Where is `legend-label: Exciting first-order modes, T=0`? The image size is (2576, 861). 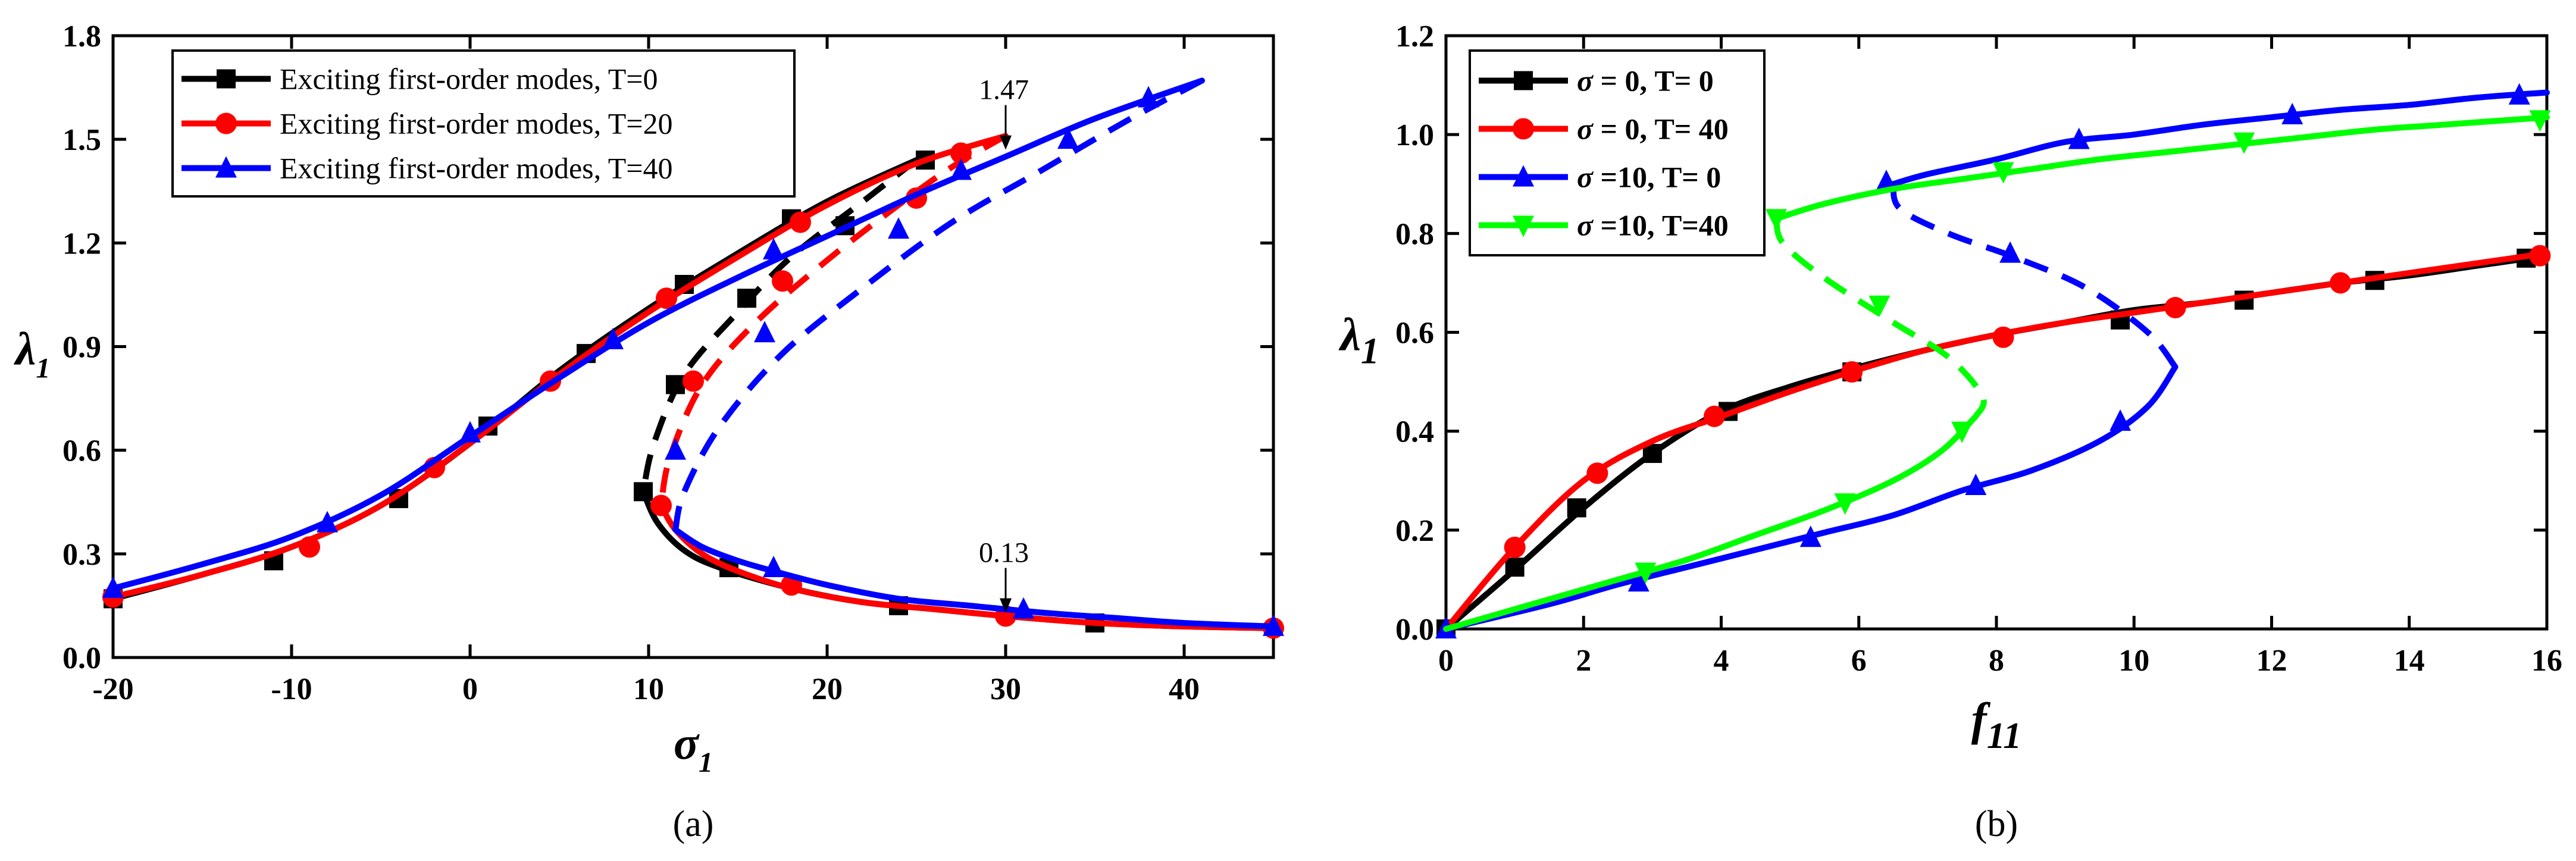
legend-label: Exciting first-order modes, T=0 is located at coordinates (469, 79).